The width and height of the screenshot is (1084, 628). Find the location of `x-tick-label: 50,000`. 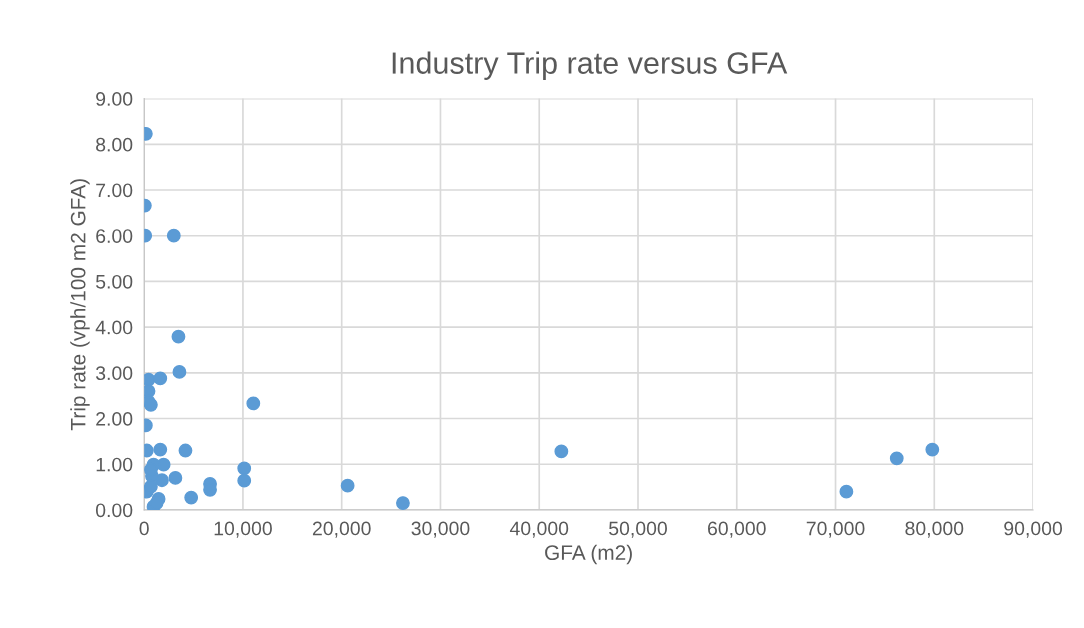

x-tick-label: 50,000 is located at coordinates (638, 529).